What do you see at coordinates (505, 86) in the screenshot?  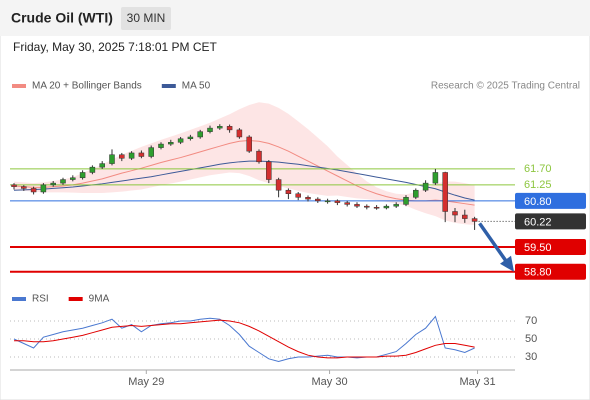 I see `source: Research © 2025 Trading Central` at bounding box center [505, 86].